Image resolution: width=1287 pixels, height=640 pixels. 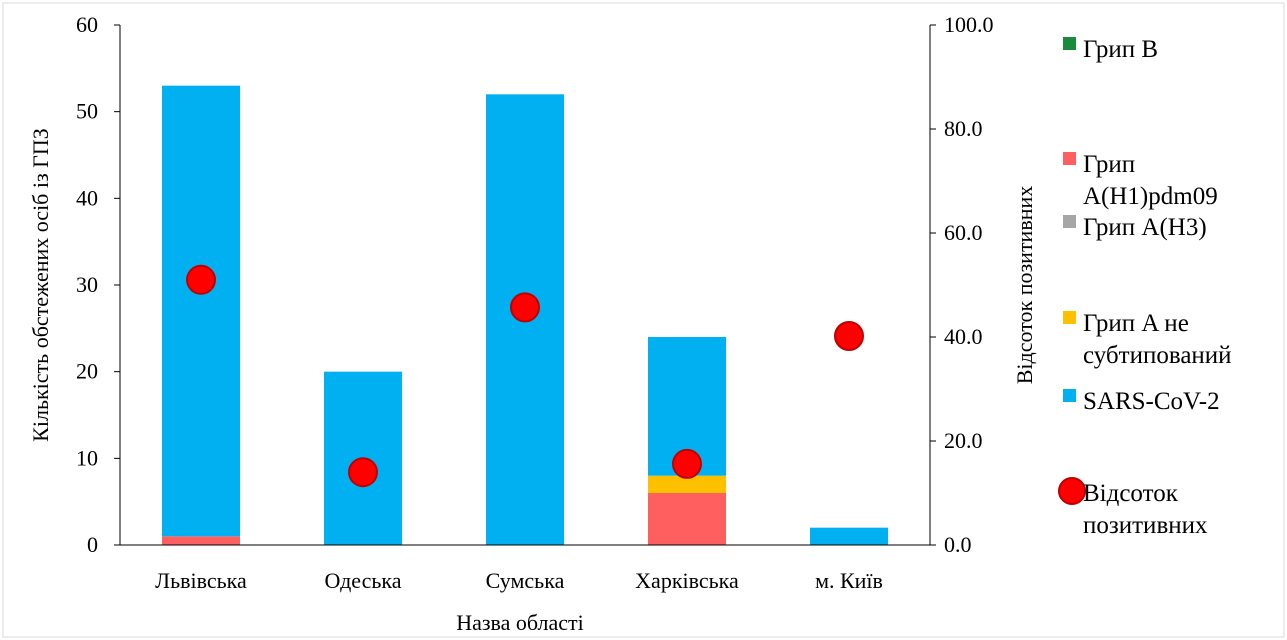 I want to click on bar-грип-a-h1-pdm09-4, so click(x=687, y=519).